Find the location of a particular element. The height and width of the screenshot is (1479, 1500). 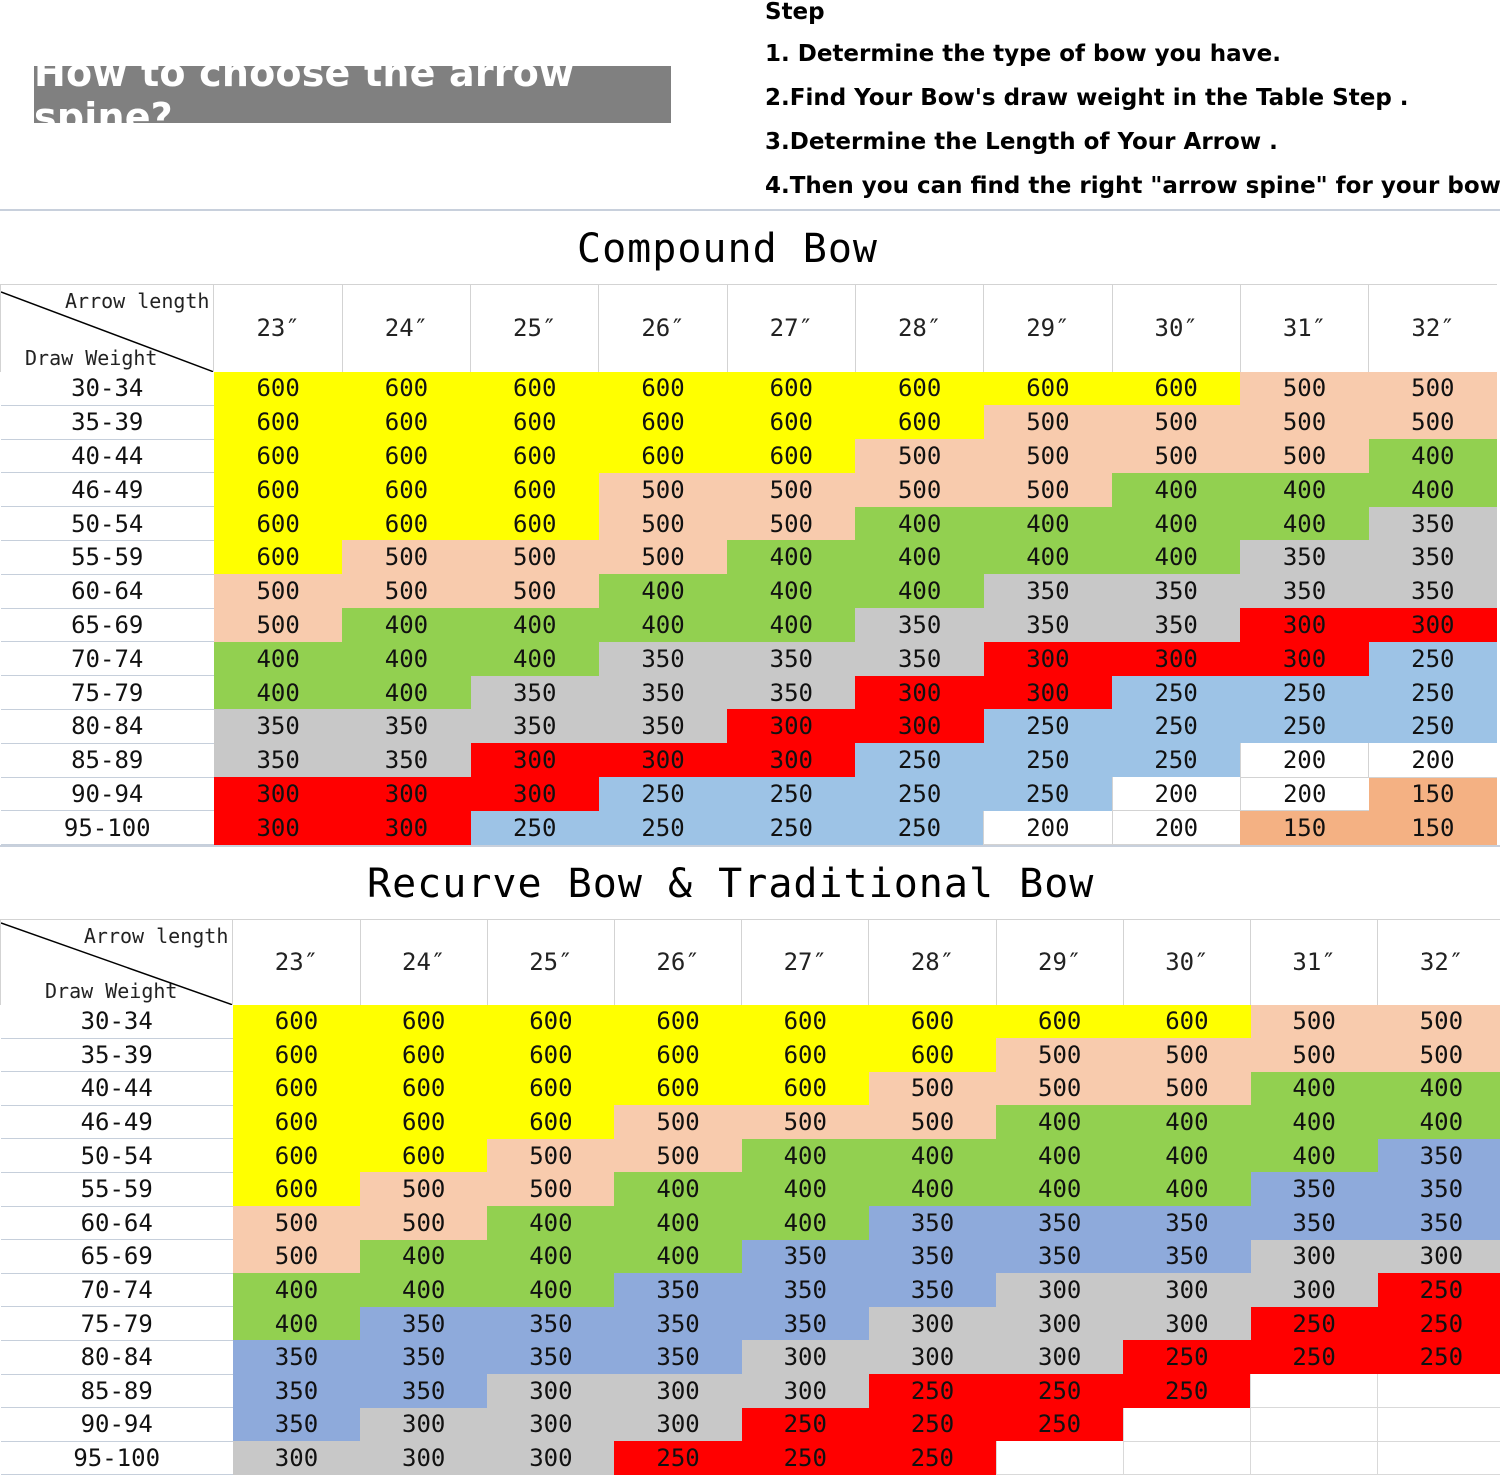

divider is located at coordinates (750, 210).